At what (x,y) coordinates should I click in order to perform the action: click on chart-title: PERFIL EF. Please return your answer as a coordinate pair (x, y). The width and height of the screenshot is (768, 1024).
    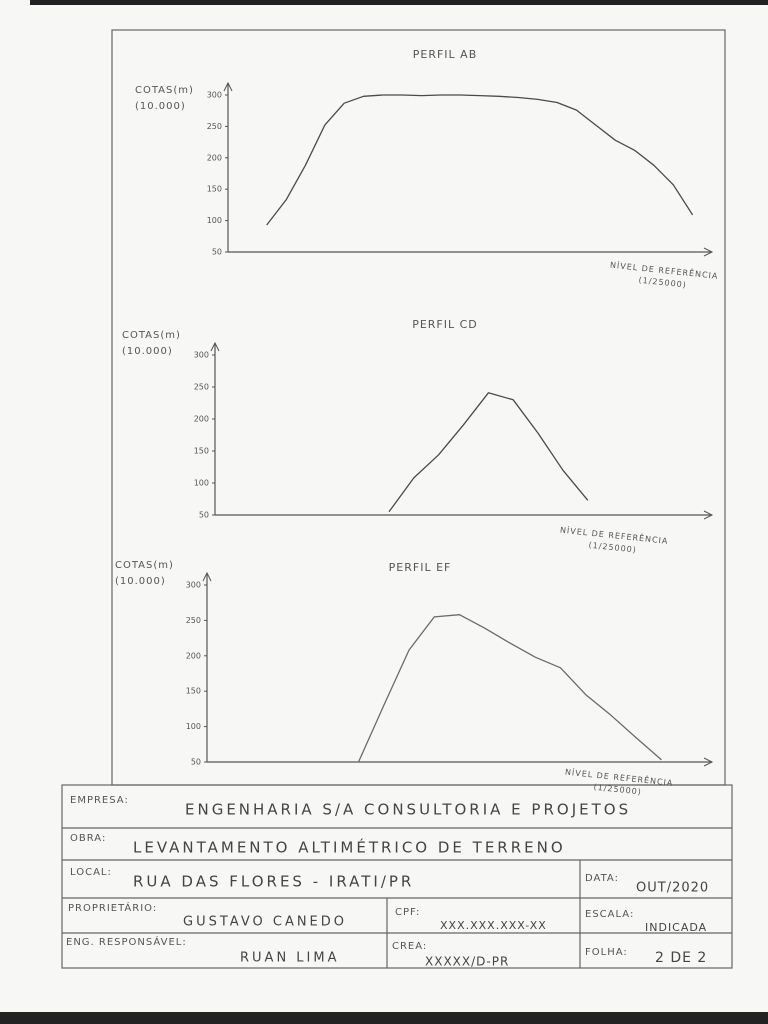
    Looking at the image, I should click on (420, 567).